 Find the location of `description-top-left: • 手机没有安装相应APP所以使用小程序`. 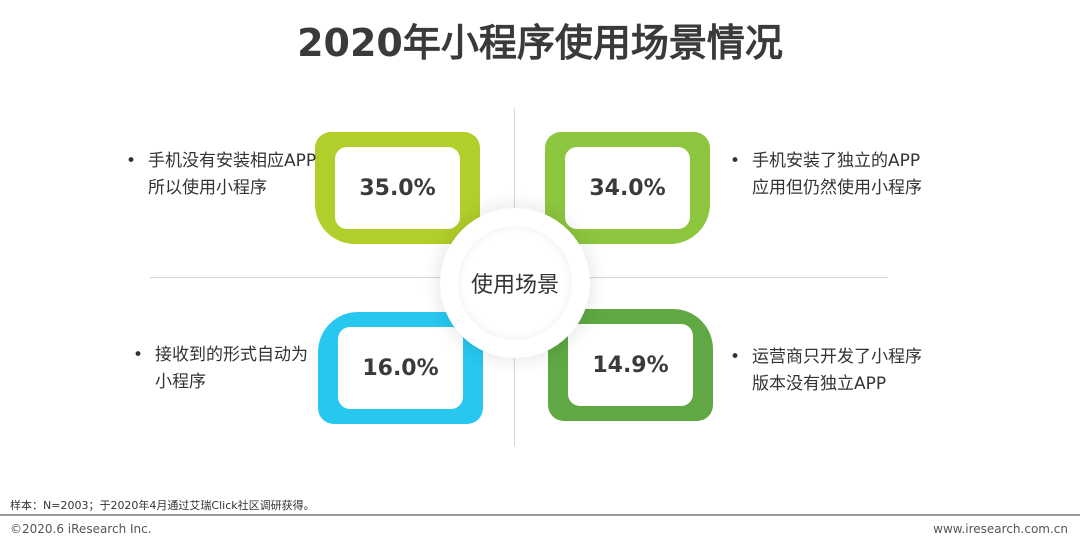

description-top-left: • 手机没有安装相应APP所以使用小程序 is located at coordinates (222, 175).